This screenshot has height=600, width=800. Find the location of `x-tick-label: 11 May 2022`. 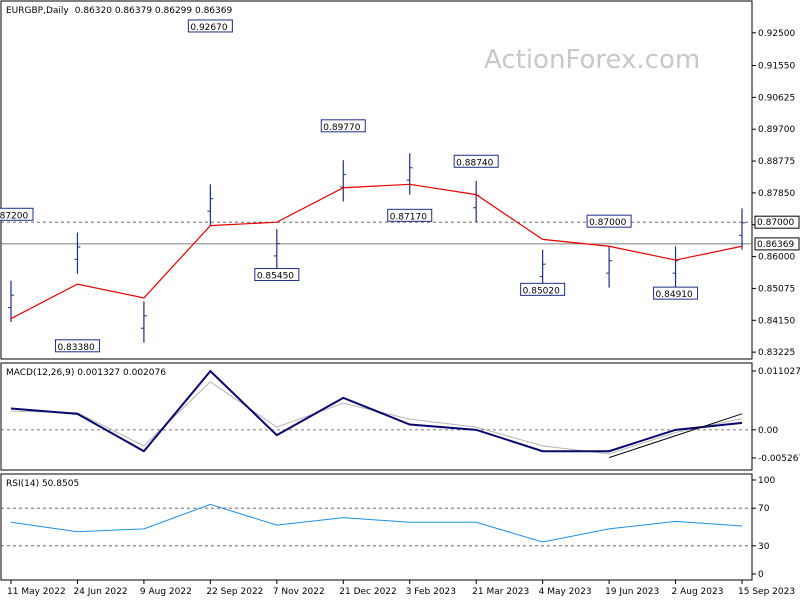

x-tick-label: 11 May 2022 is located at coordinates (36, 592).